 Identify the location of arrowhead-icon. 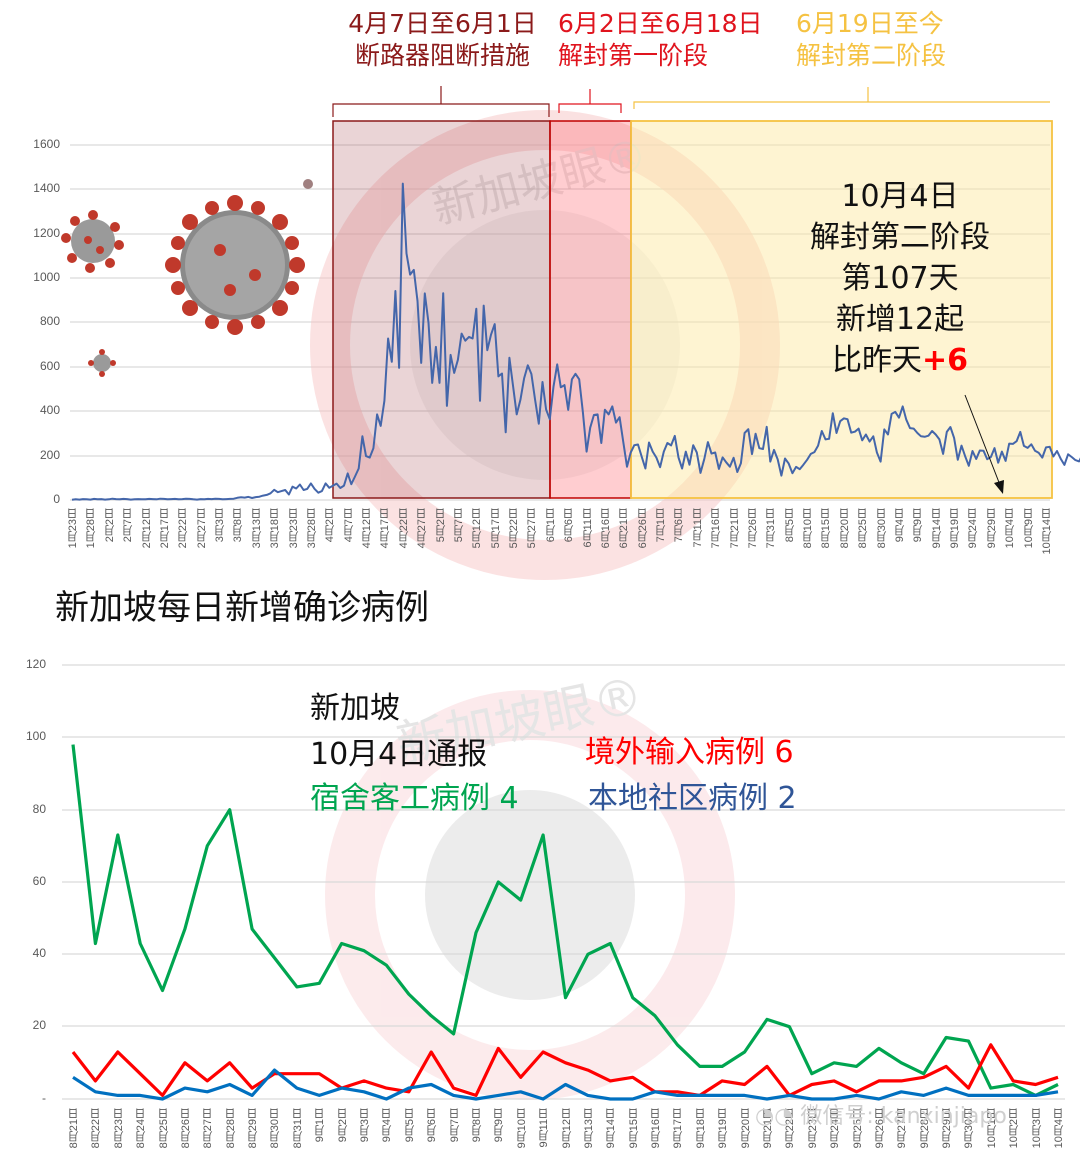
(999, 487).